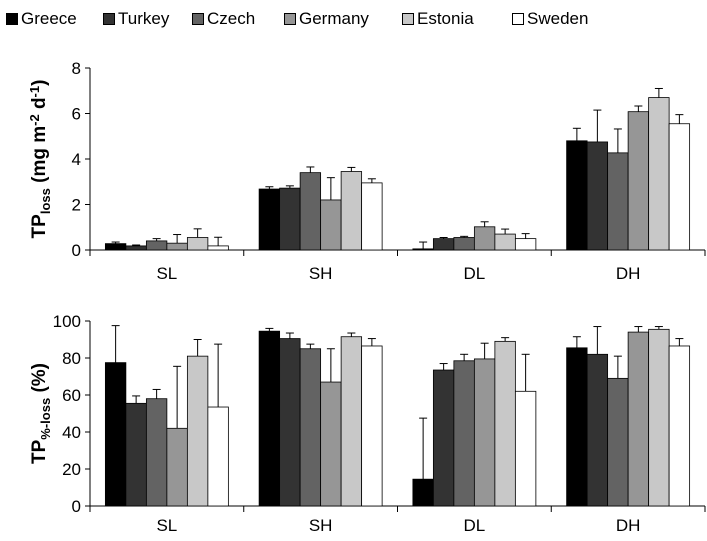 This screenshot has width=707, height=541. What do you see at coordinates (71, 432) in the screenshot?
I see `y-tick-label: 40` at bounding box center [71, 432].